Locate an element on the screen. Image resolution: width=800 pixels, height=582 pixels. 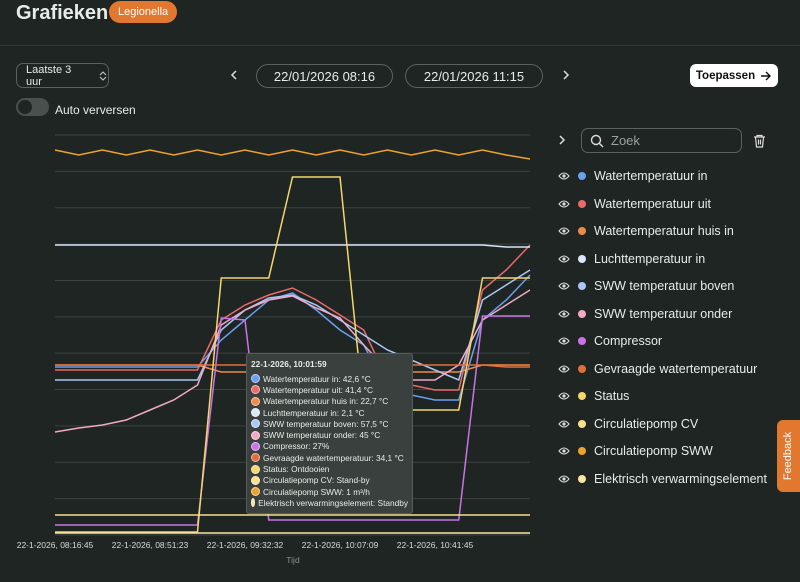
feedback-tab: Feedback is located at coordinates (788, 456).